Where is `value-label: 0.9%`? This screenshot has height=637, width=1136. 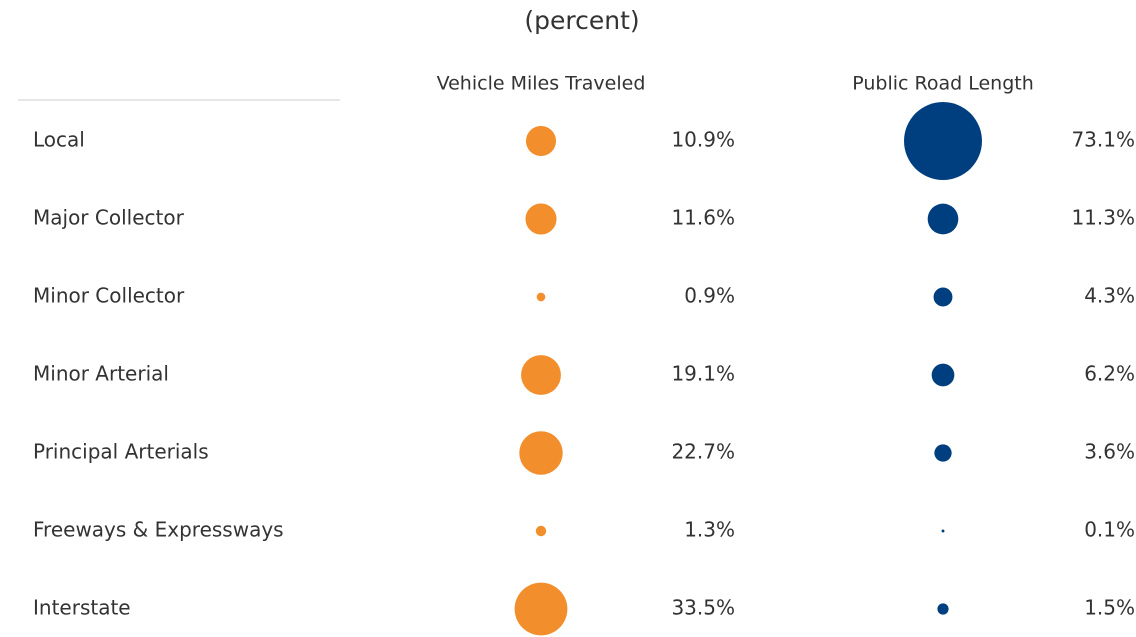
value-label: 0.9% is located at coordinates (709, 296).